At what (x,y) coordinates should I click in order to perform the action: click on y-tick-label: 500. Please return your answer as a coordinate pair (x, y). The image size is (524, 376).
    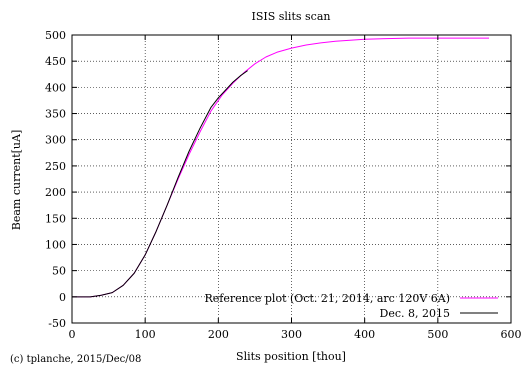
    Looking at the image, I should click on (55, 35).